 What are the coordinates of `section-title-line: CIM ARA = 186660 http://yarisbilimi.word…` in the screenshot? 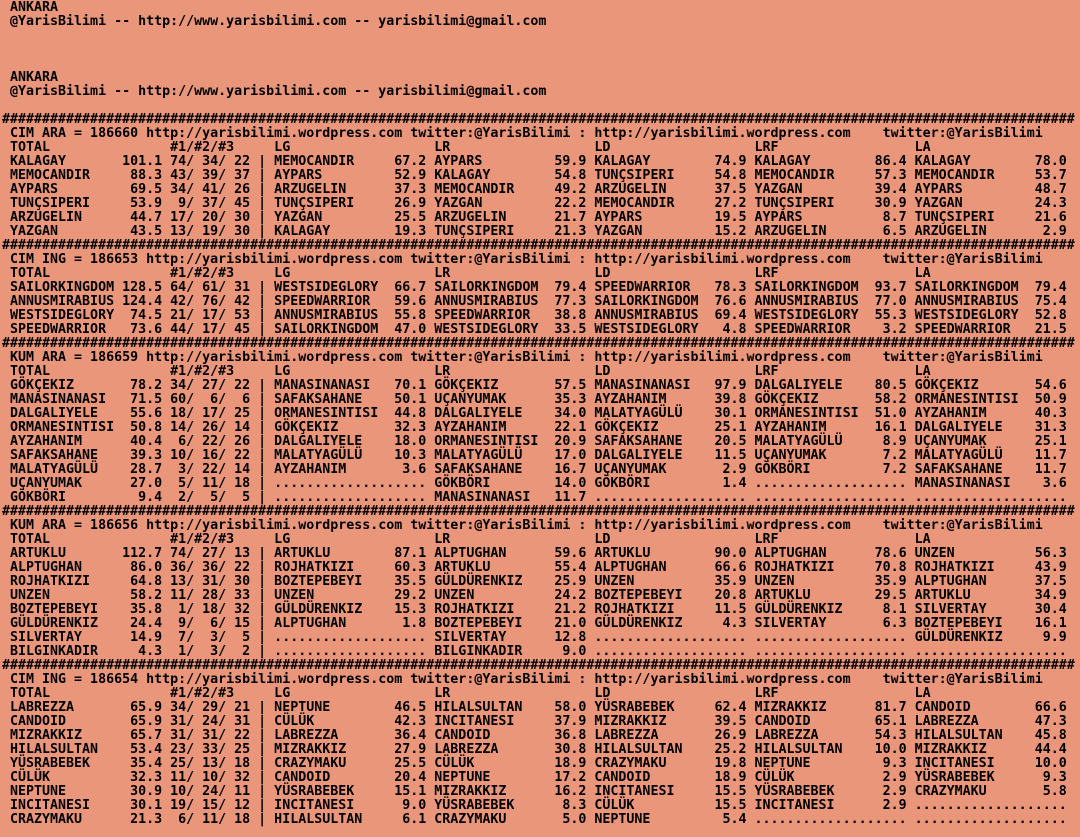 It's located at (522, 133).